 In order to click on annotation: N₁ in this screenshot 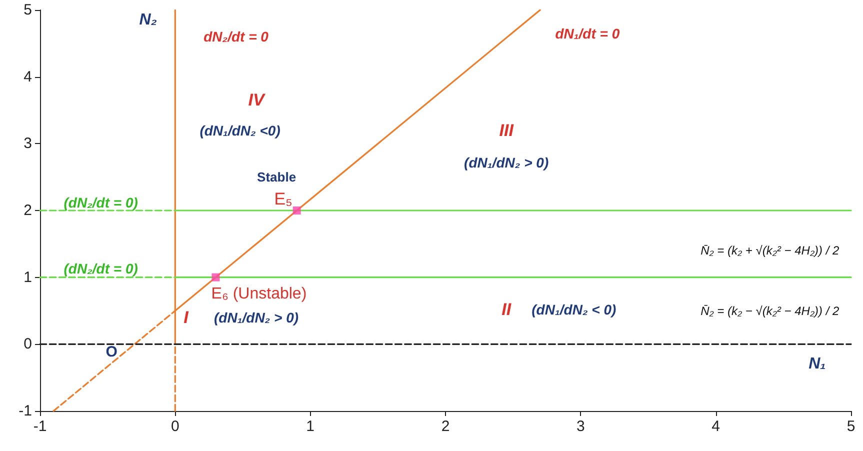, I will do `click(817, 364)`.